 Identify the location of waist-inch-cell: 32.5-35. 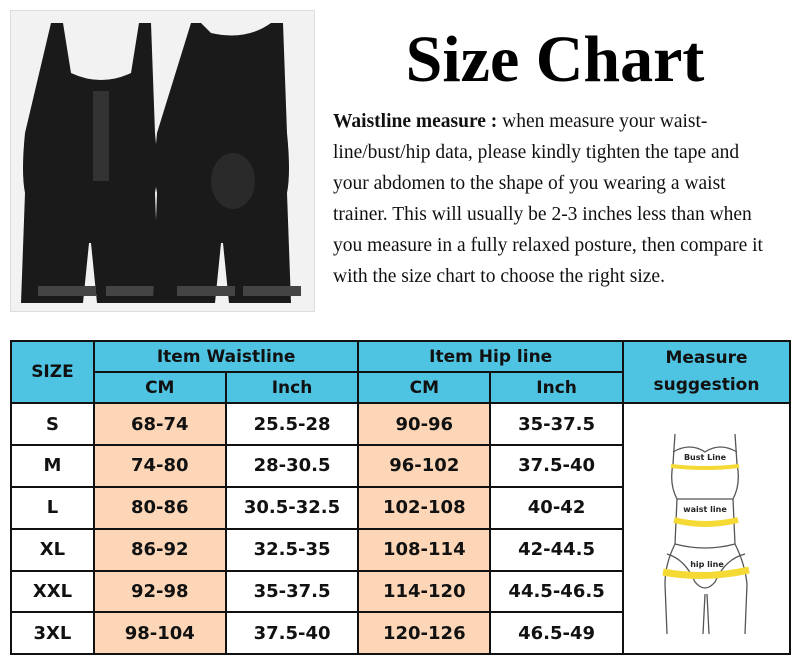
(292, 549).